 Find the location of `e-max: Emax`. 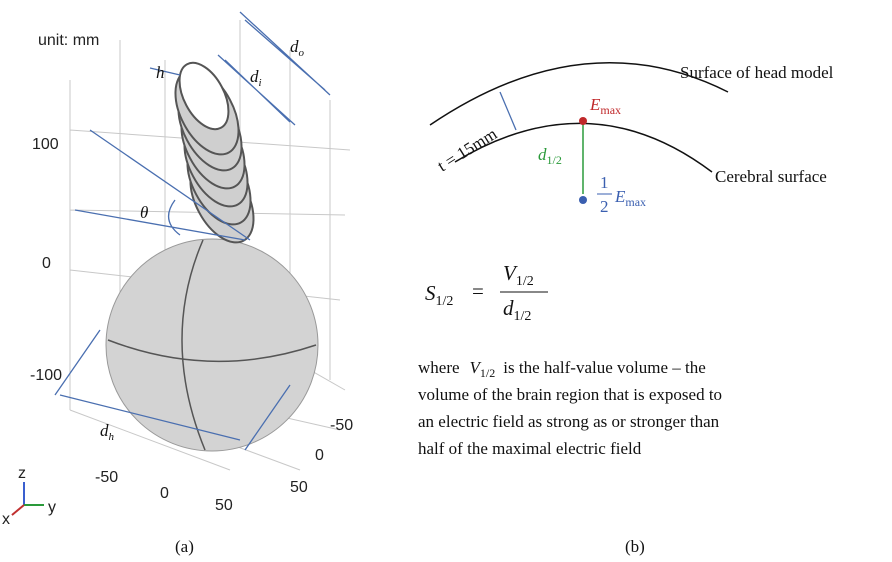

e-max: Emax is located at coordinates (605, 106).